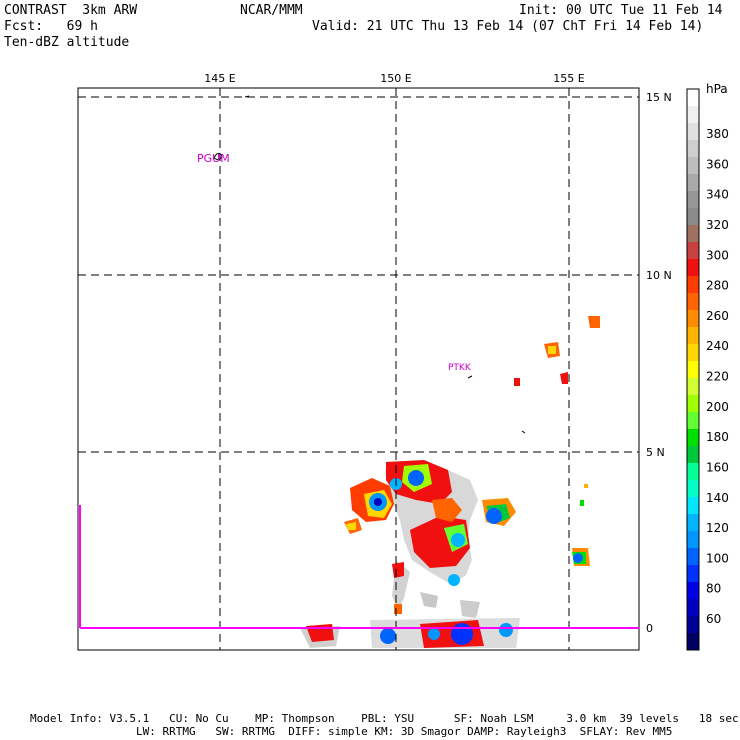 The image size is (740, 740). I want to click on colorbar, so click(693, 369).